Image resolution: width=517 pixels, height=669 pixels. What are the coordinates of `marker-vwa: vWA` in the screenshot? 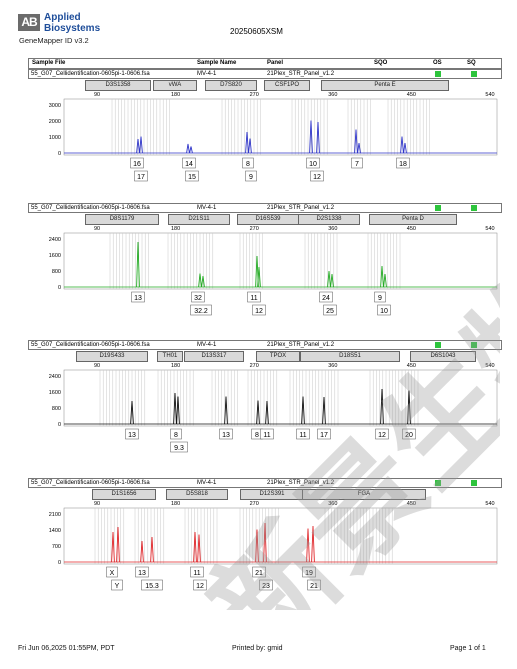 It's located at (175, 85).